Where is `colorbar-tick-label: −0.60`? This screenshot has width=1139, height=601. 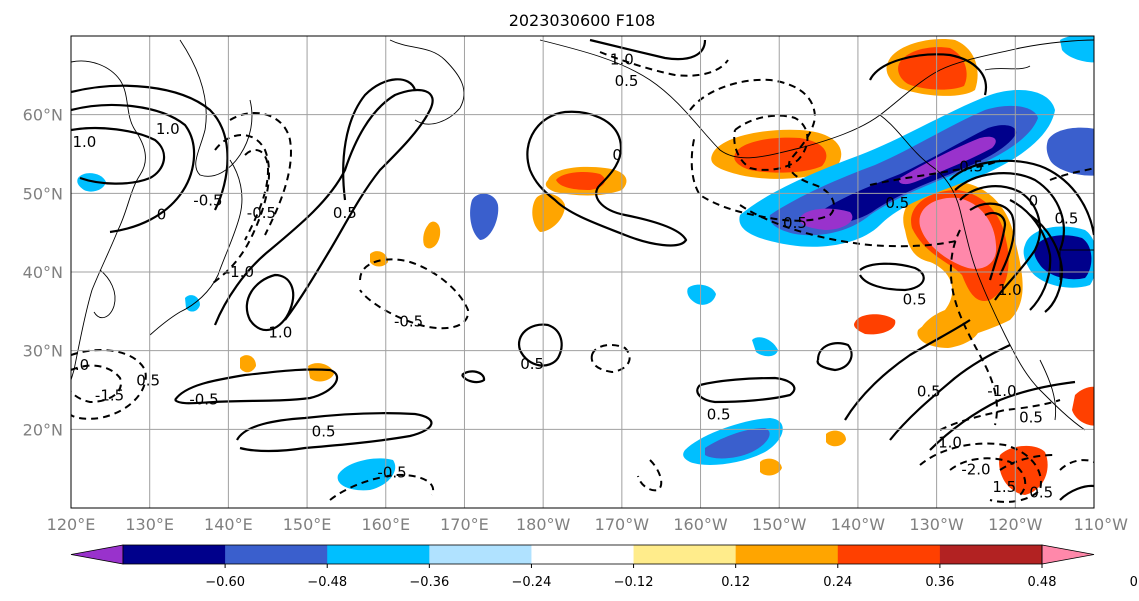
colorbar-tick-label: −0.60 is located at coordinates (225, 582).